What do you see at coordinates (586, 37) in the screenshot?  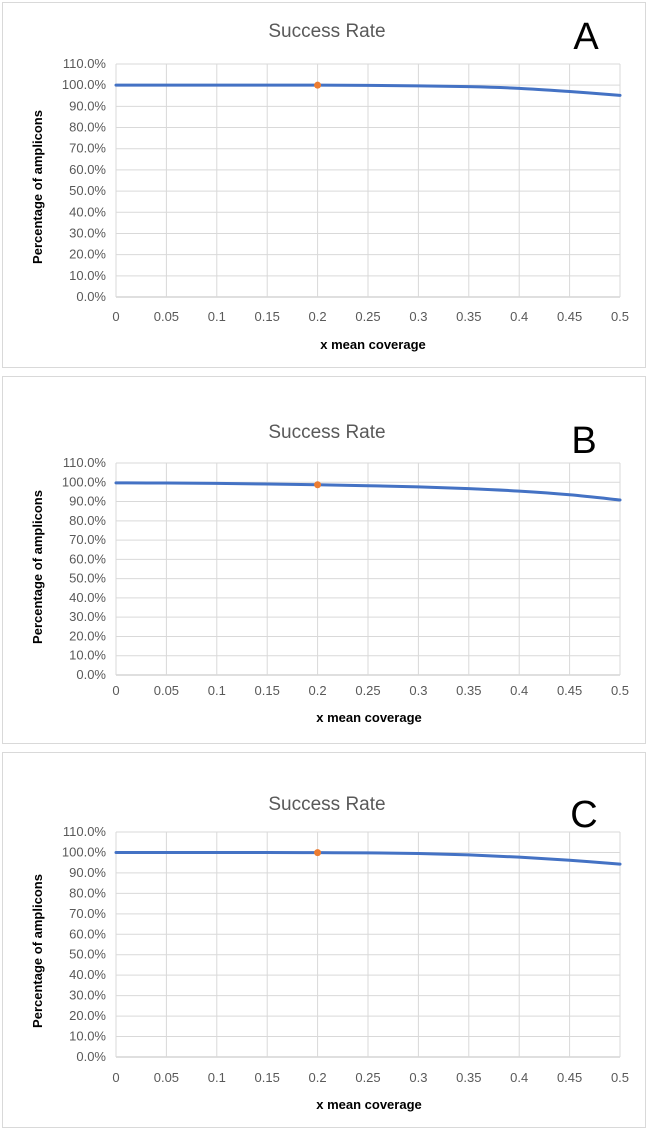 I see `panel-letter: A` at bounding box center [586, 37].